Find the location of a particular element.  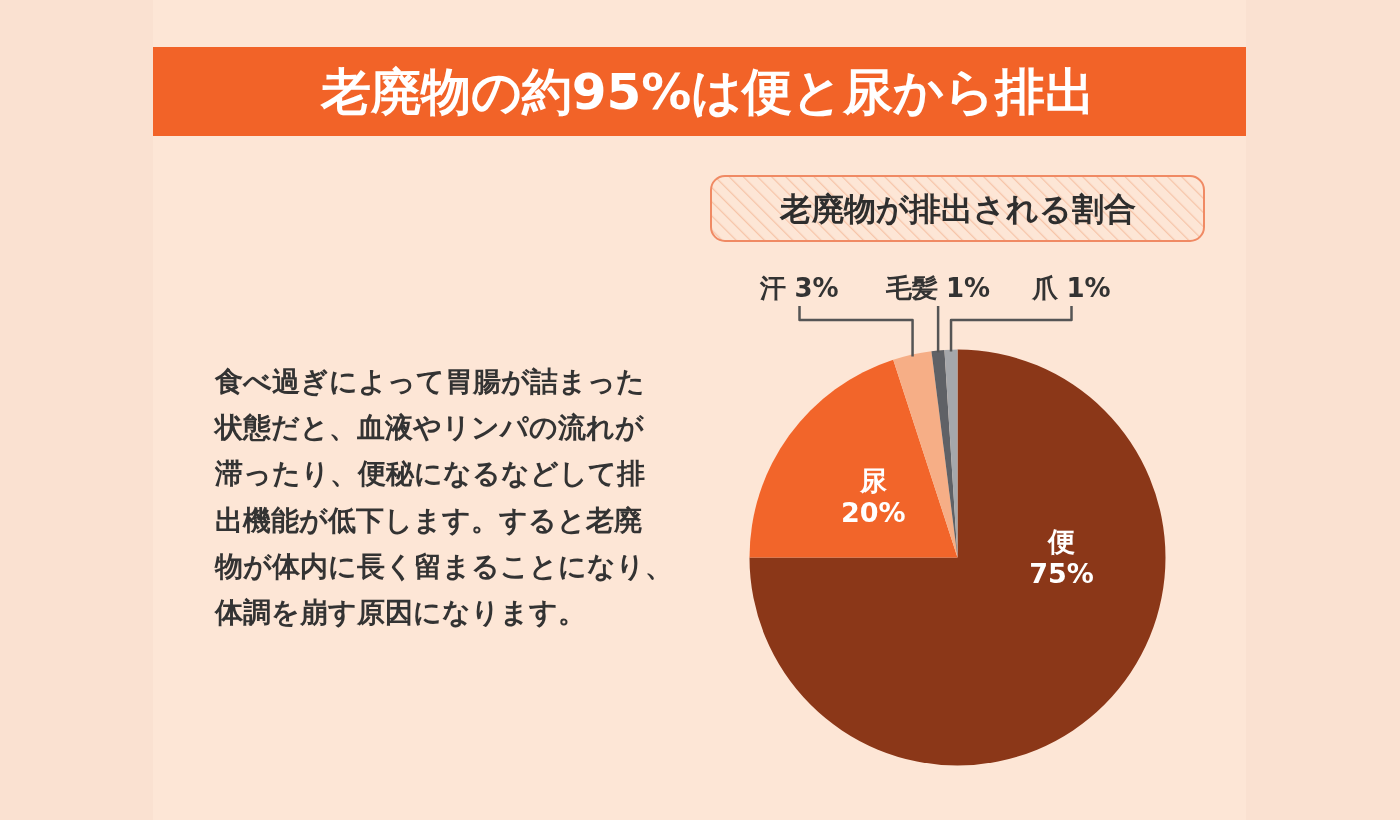

slice-label: 毛髪 is located at coordinates (912, 288).